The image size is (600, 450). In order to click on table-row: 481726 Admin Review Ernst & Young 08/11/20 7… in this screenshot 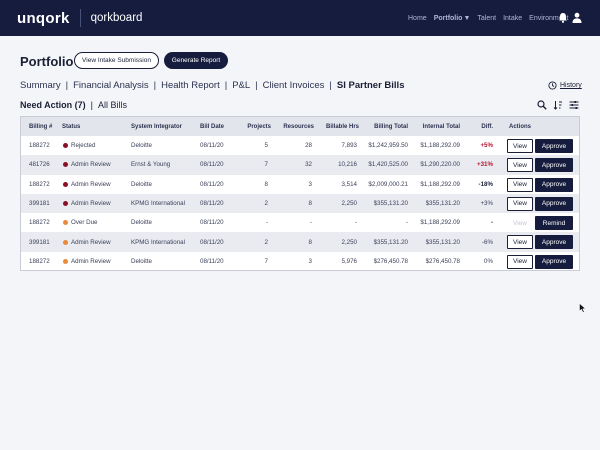, I will do `click(300, 165)`.